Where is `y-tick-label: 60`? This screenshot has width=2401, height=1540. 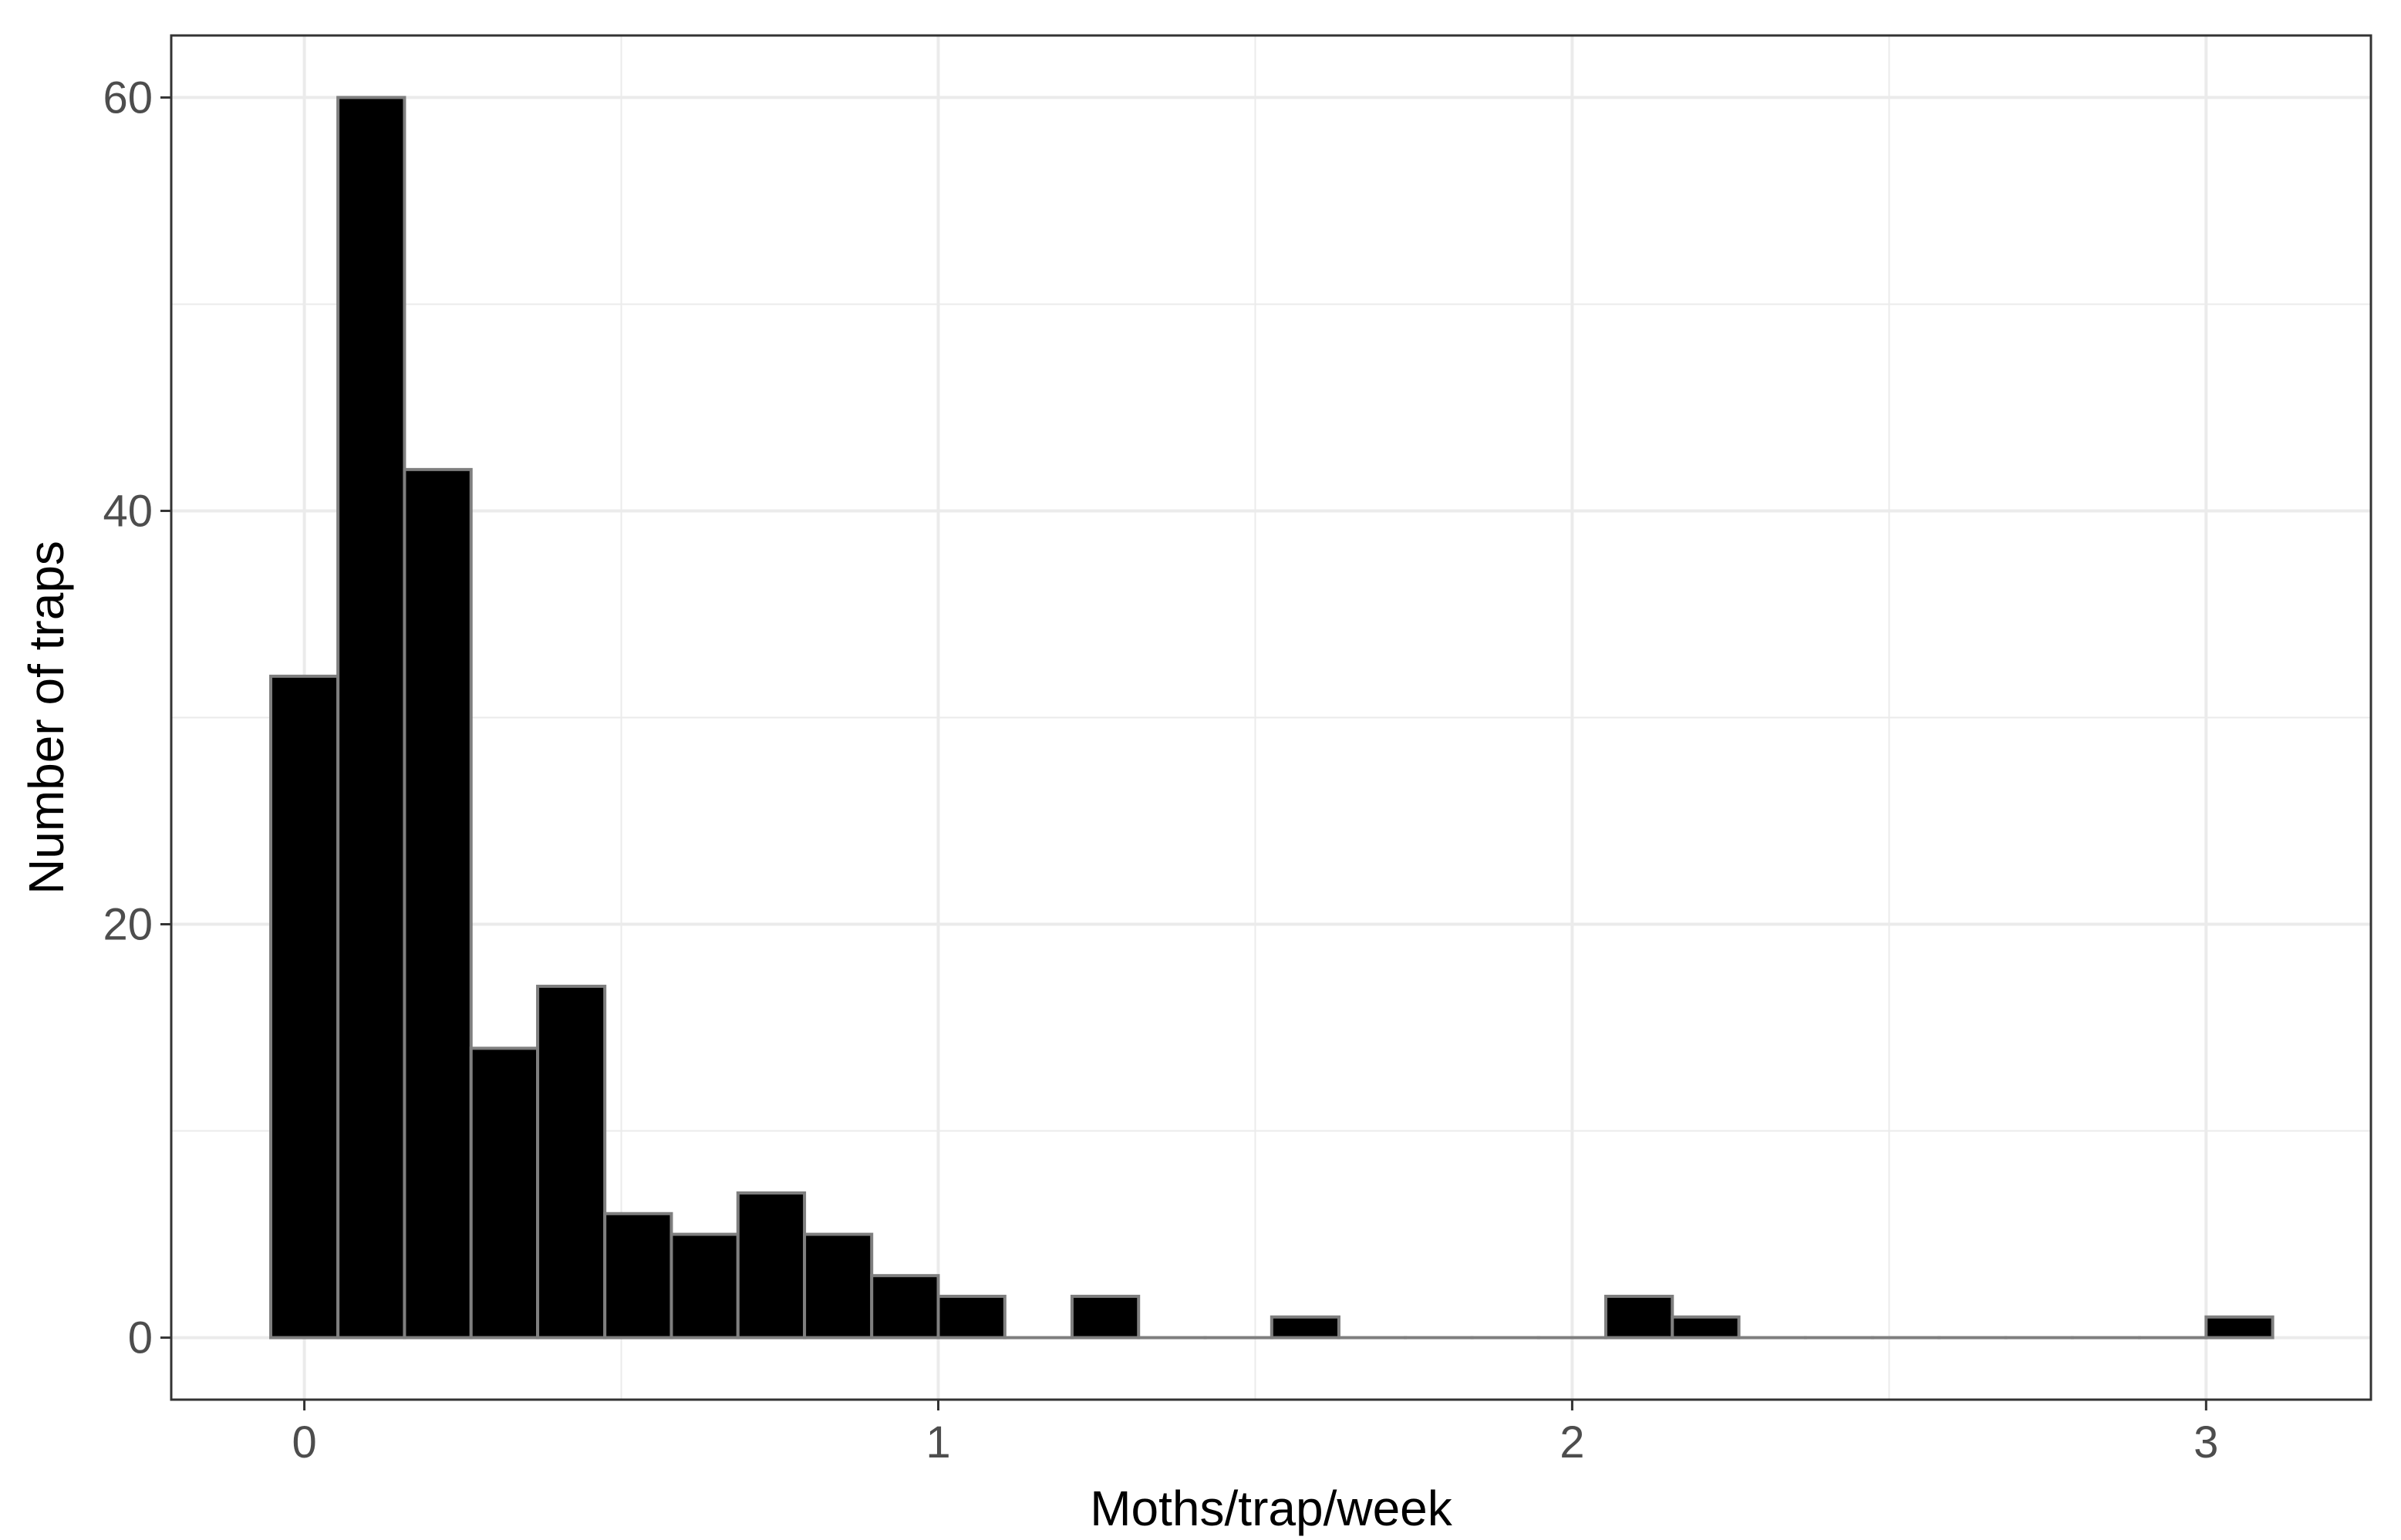
y-tick-label: 60 is located at coordinates (128, 97).